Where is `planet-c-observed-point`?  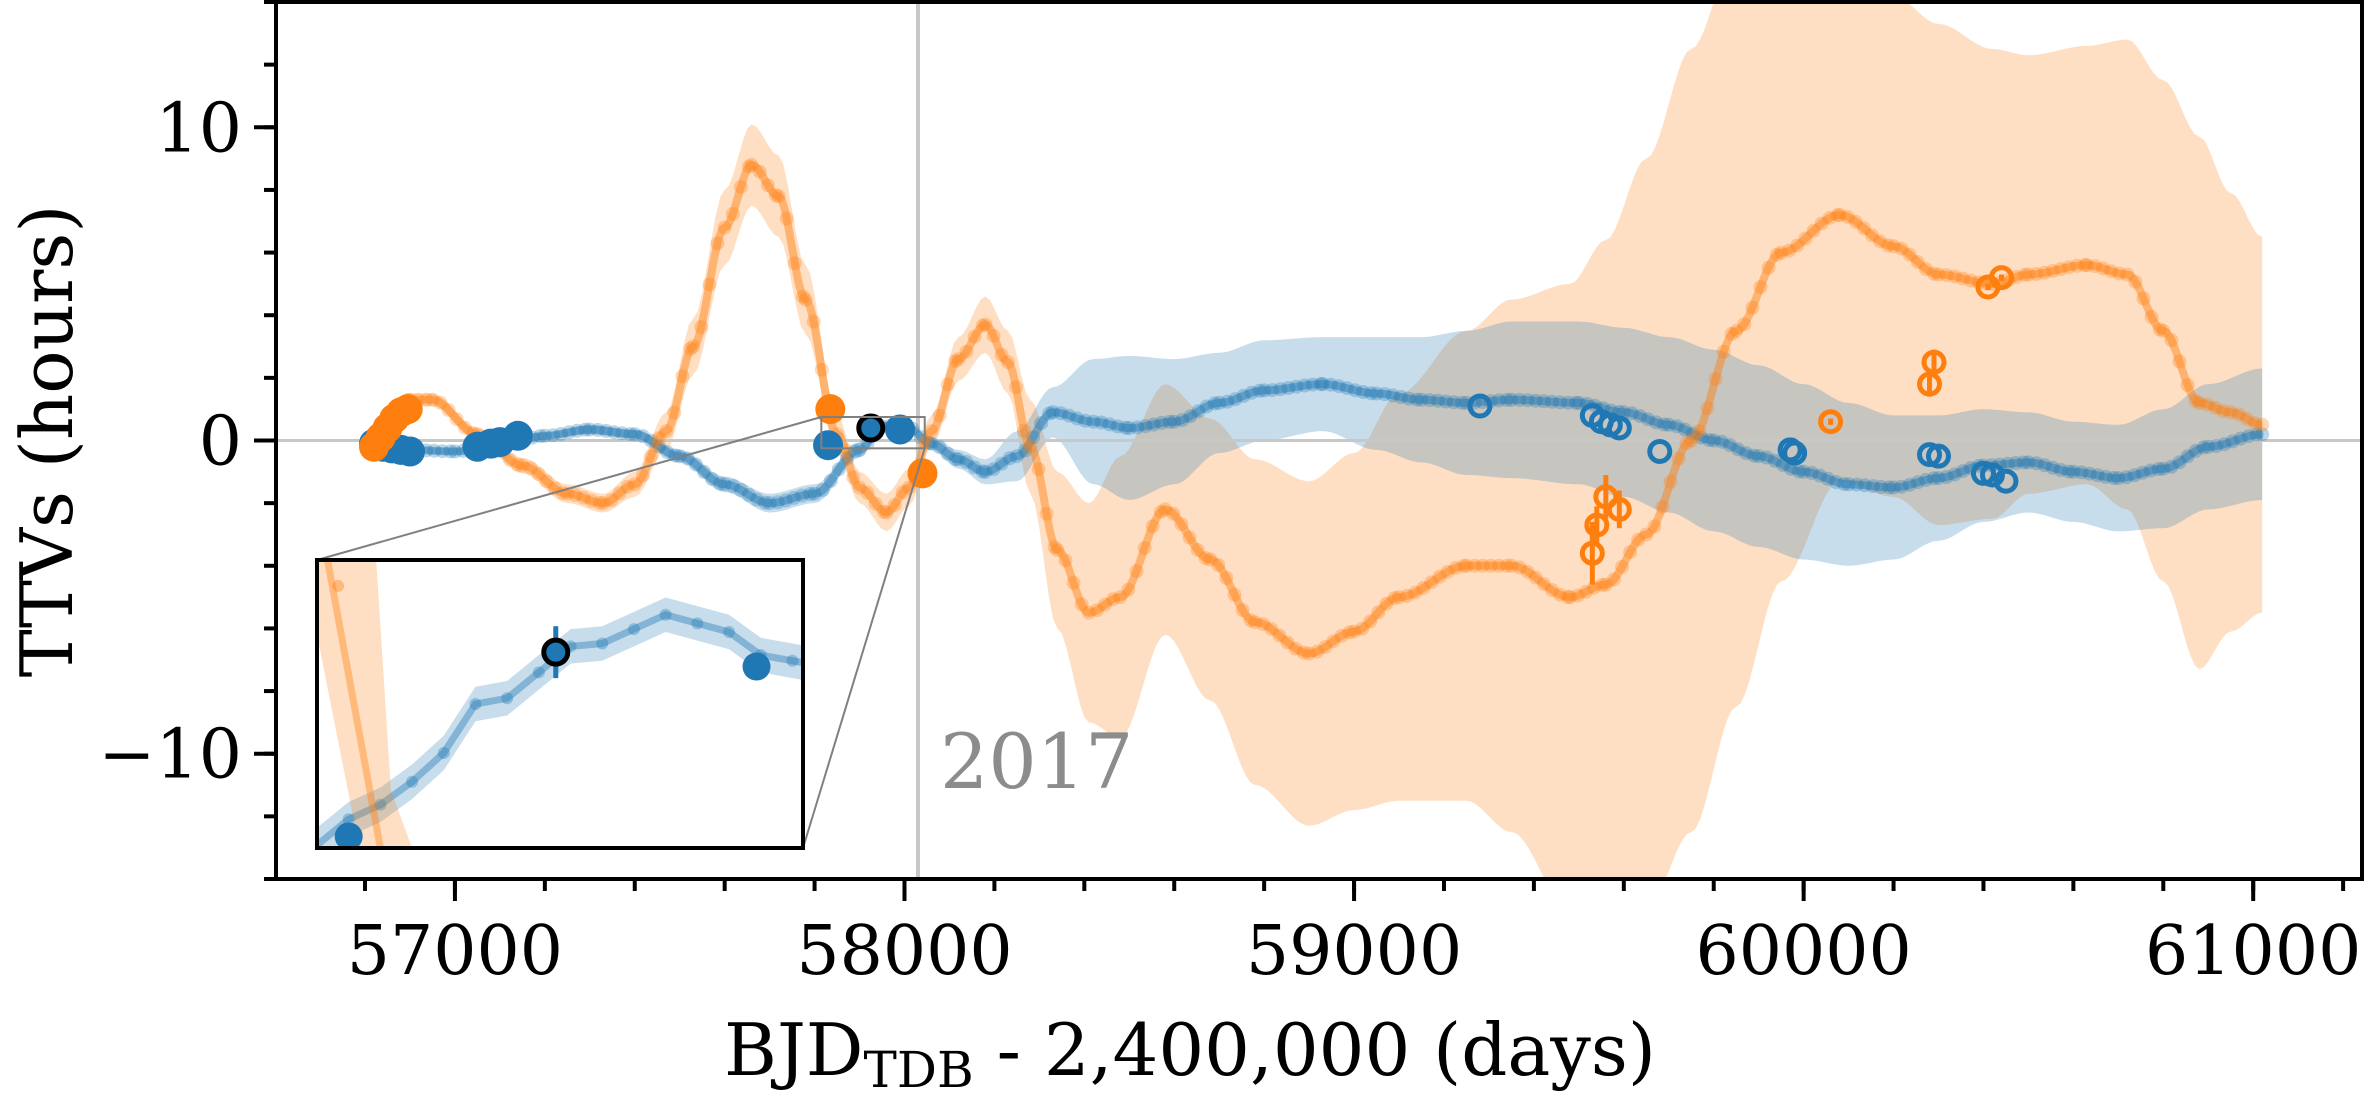
planet-c-observed-point is located at coordinates (830, 409).